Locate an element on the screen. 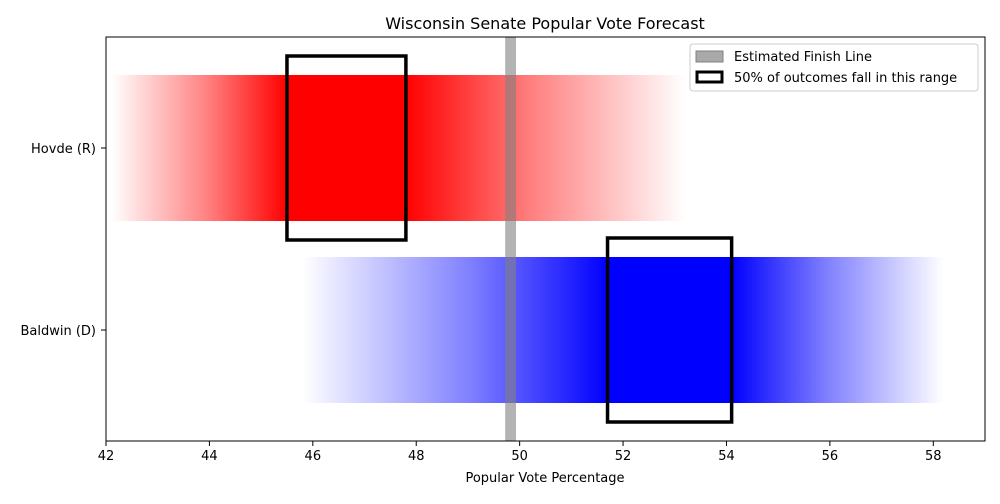 This screenshot has height=504, width=1000. x-tick-label: 42 is located at coordinates (106, 456).